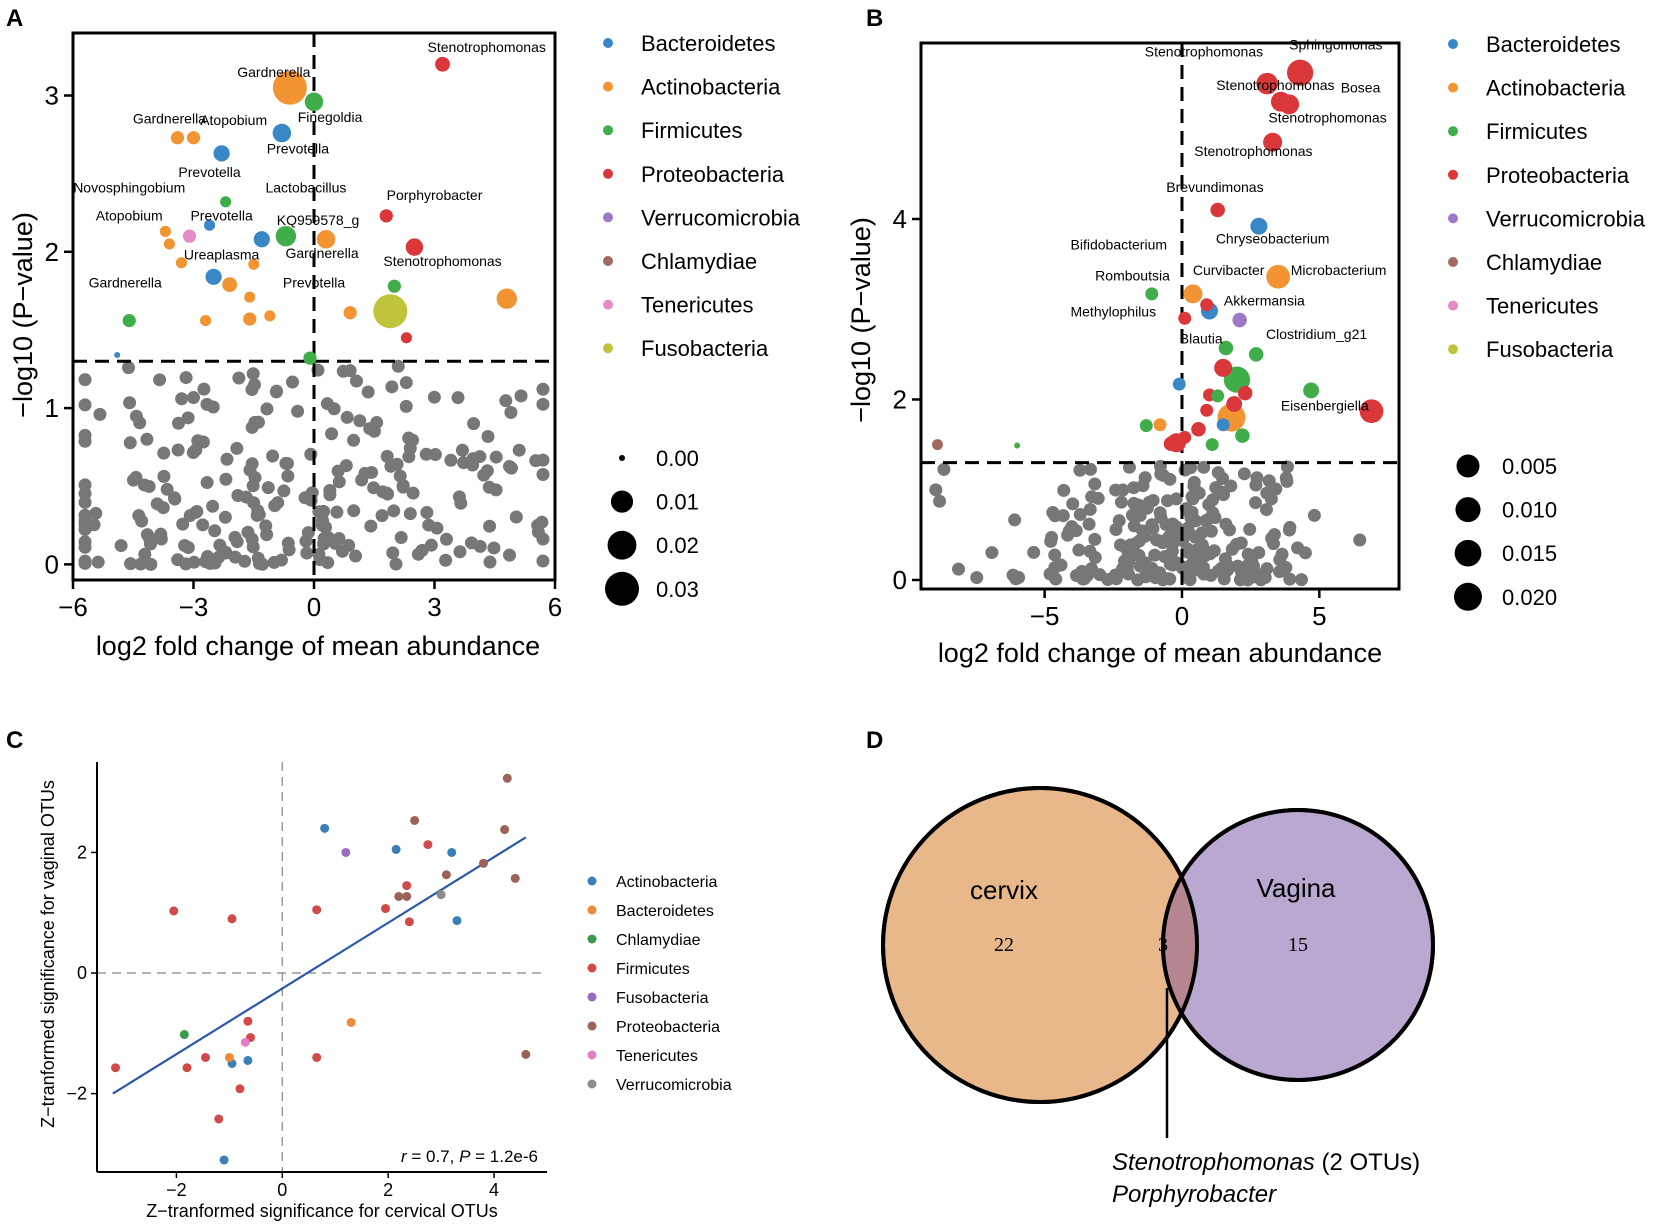  Describe the element at coordinates (677, 502) in the screenshot. I see `size-legend-label: 0.01` at that location.